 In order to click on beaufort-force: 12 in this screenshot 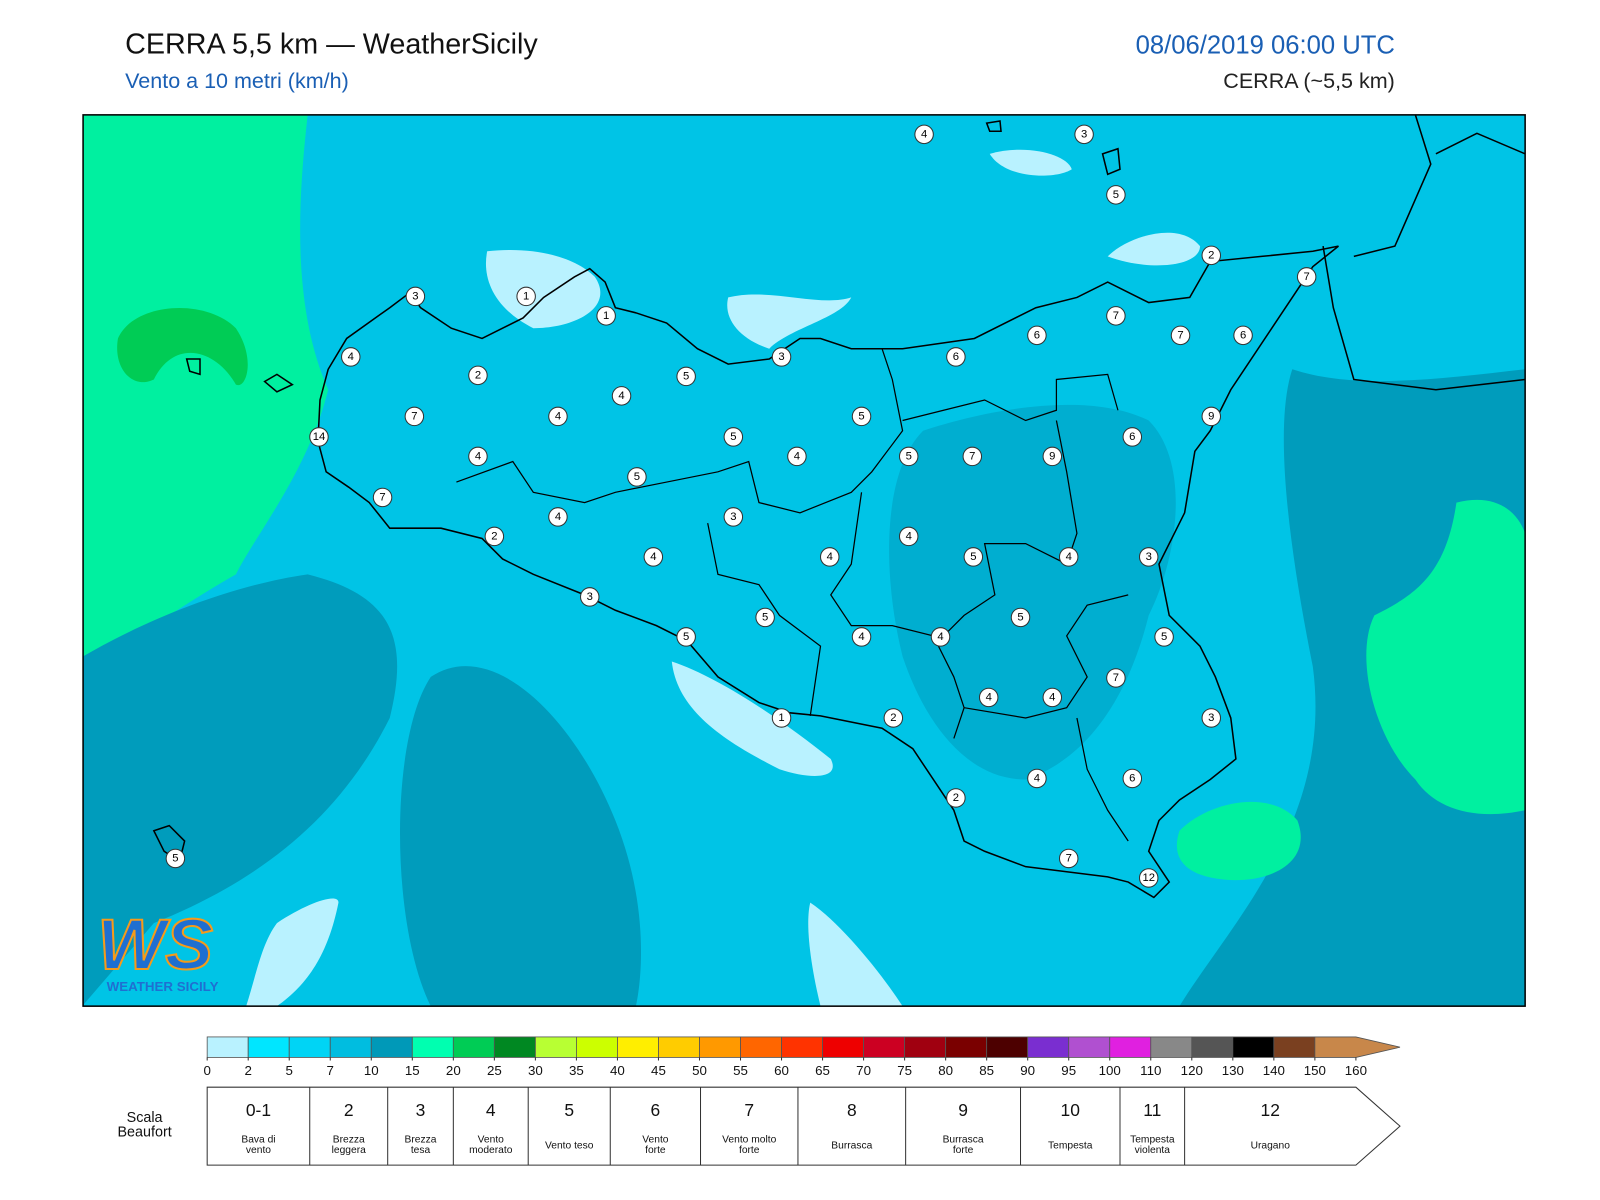, I will do `click(1270, 1110)`.